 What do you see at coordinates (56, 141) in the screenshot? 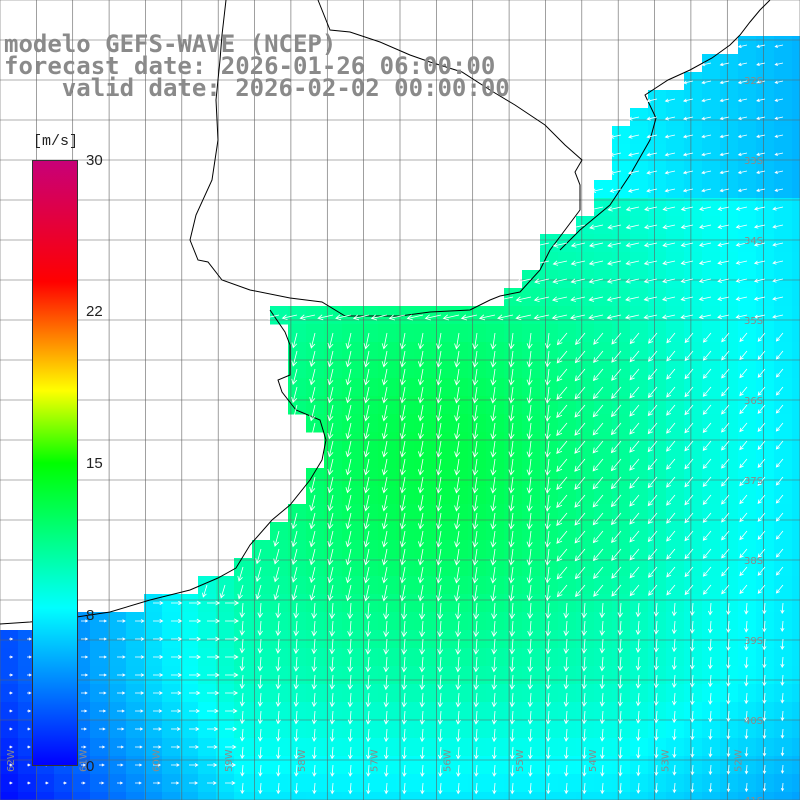
I see `colorbar-unit: [m/s]` at bounding box center [56, 141].